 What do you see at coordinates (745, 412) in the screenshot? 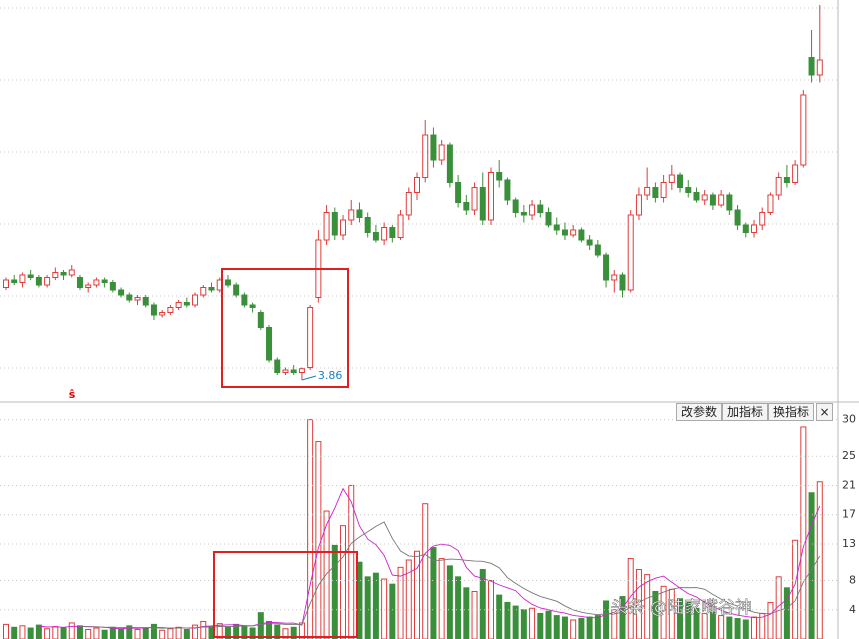
I see `button: 加指标` at bounding box center [745, 412].